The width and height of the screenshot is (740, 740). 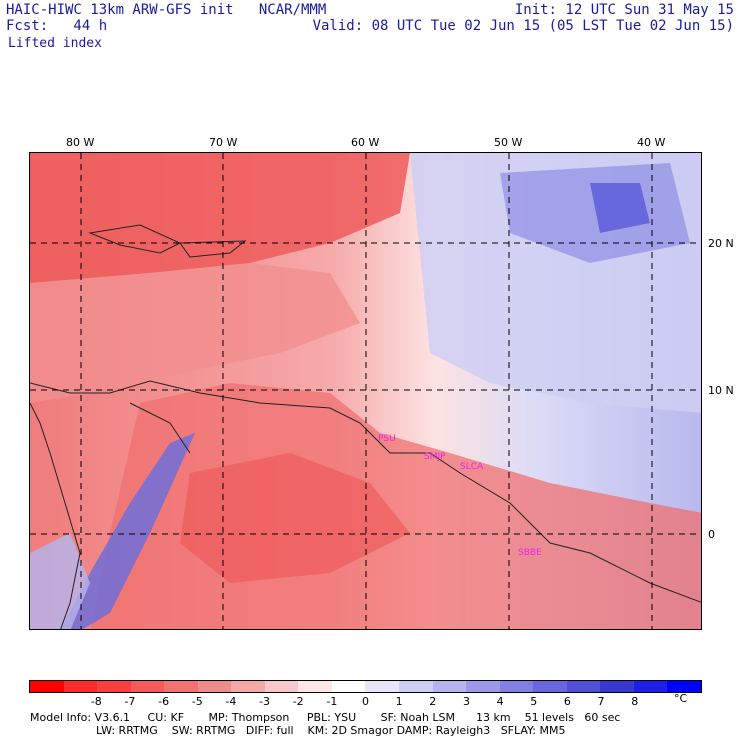 I want to click on legend-tick-label: -8, so click(x=96, y=701).